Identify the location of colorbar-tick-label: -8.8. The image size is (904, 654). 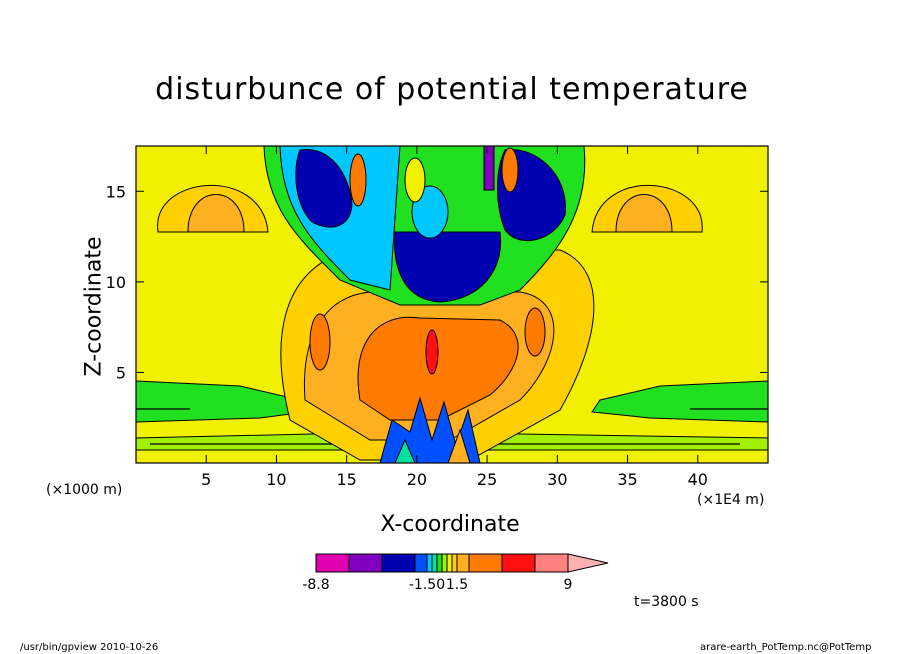
(315, 585).